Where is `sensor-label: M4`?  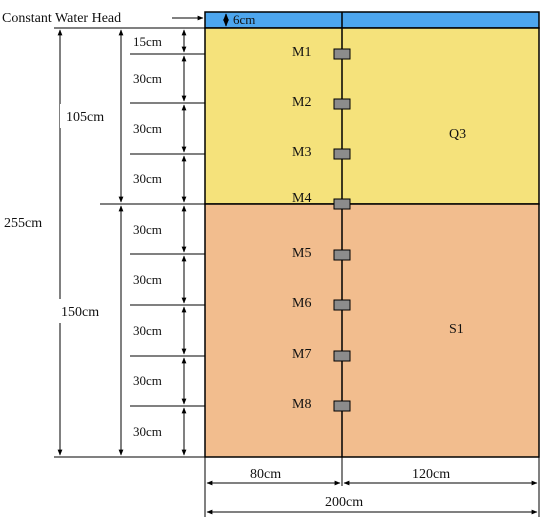
sensor-label: M4 is located at coordinates (301, 198).